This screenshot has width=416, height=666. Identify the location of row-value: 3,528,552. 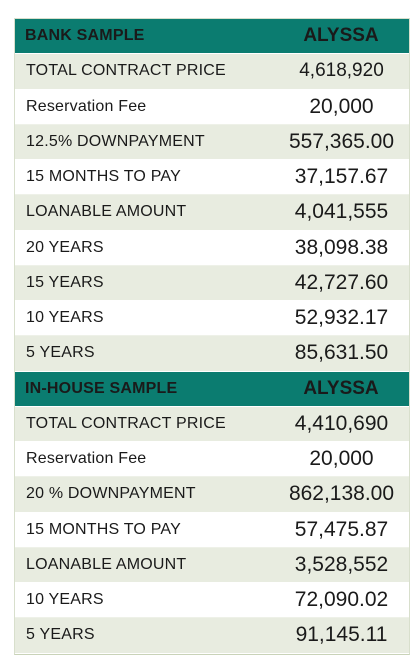
(341, 564).